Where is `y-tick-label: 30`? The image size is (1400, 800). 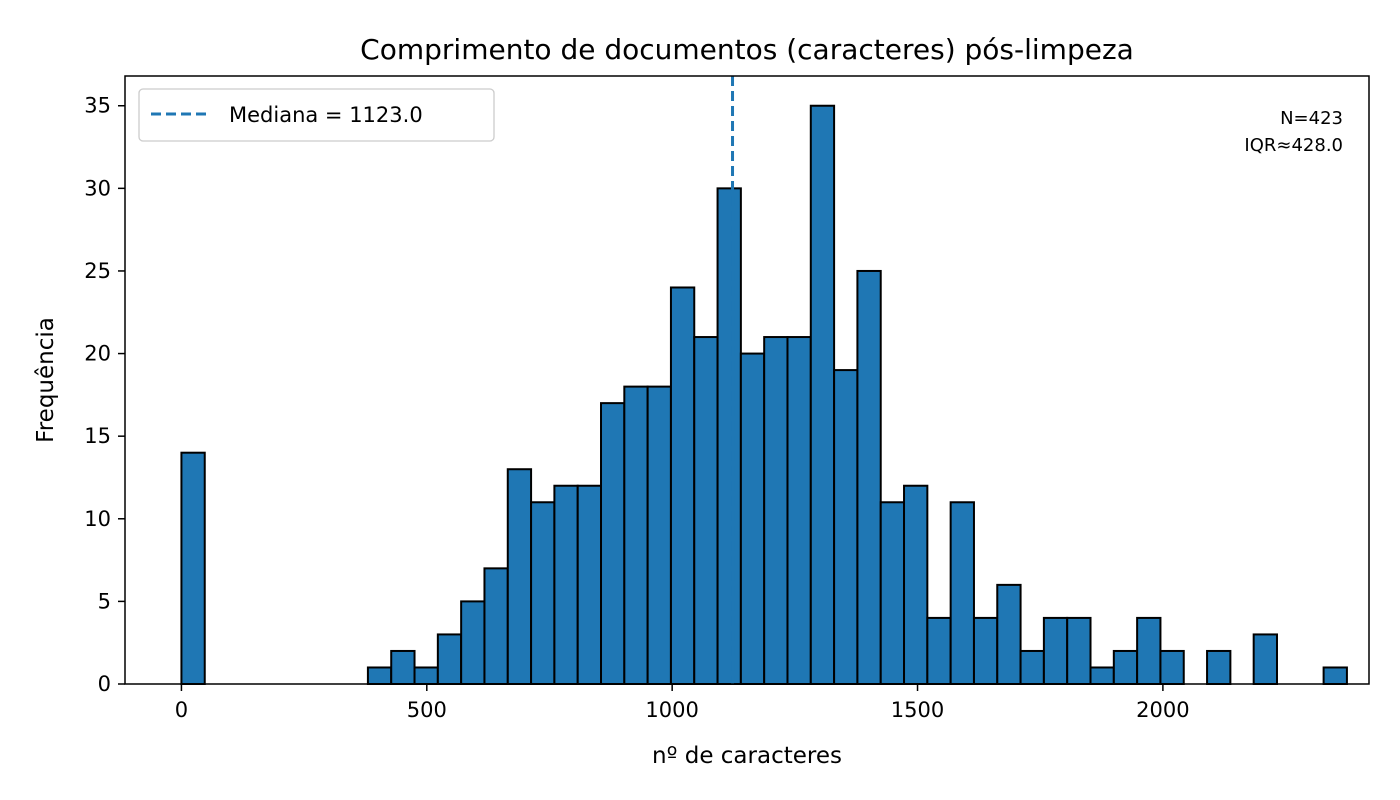 y-tick-label: 30 is located at coordinates (97, 188).